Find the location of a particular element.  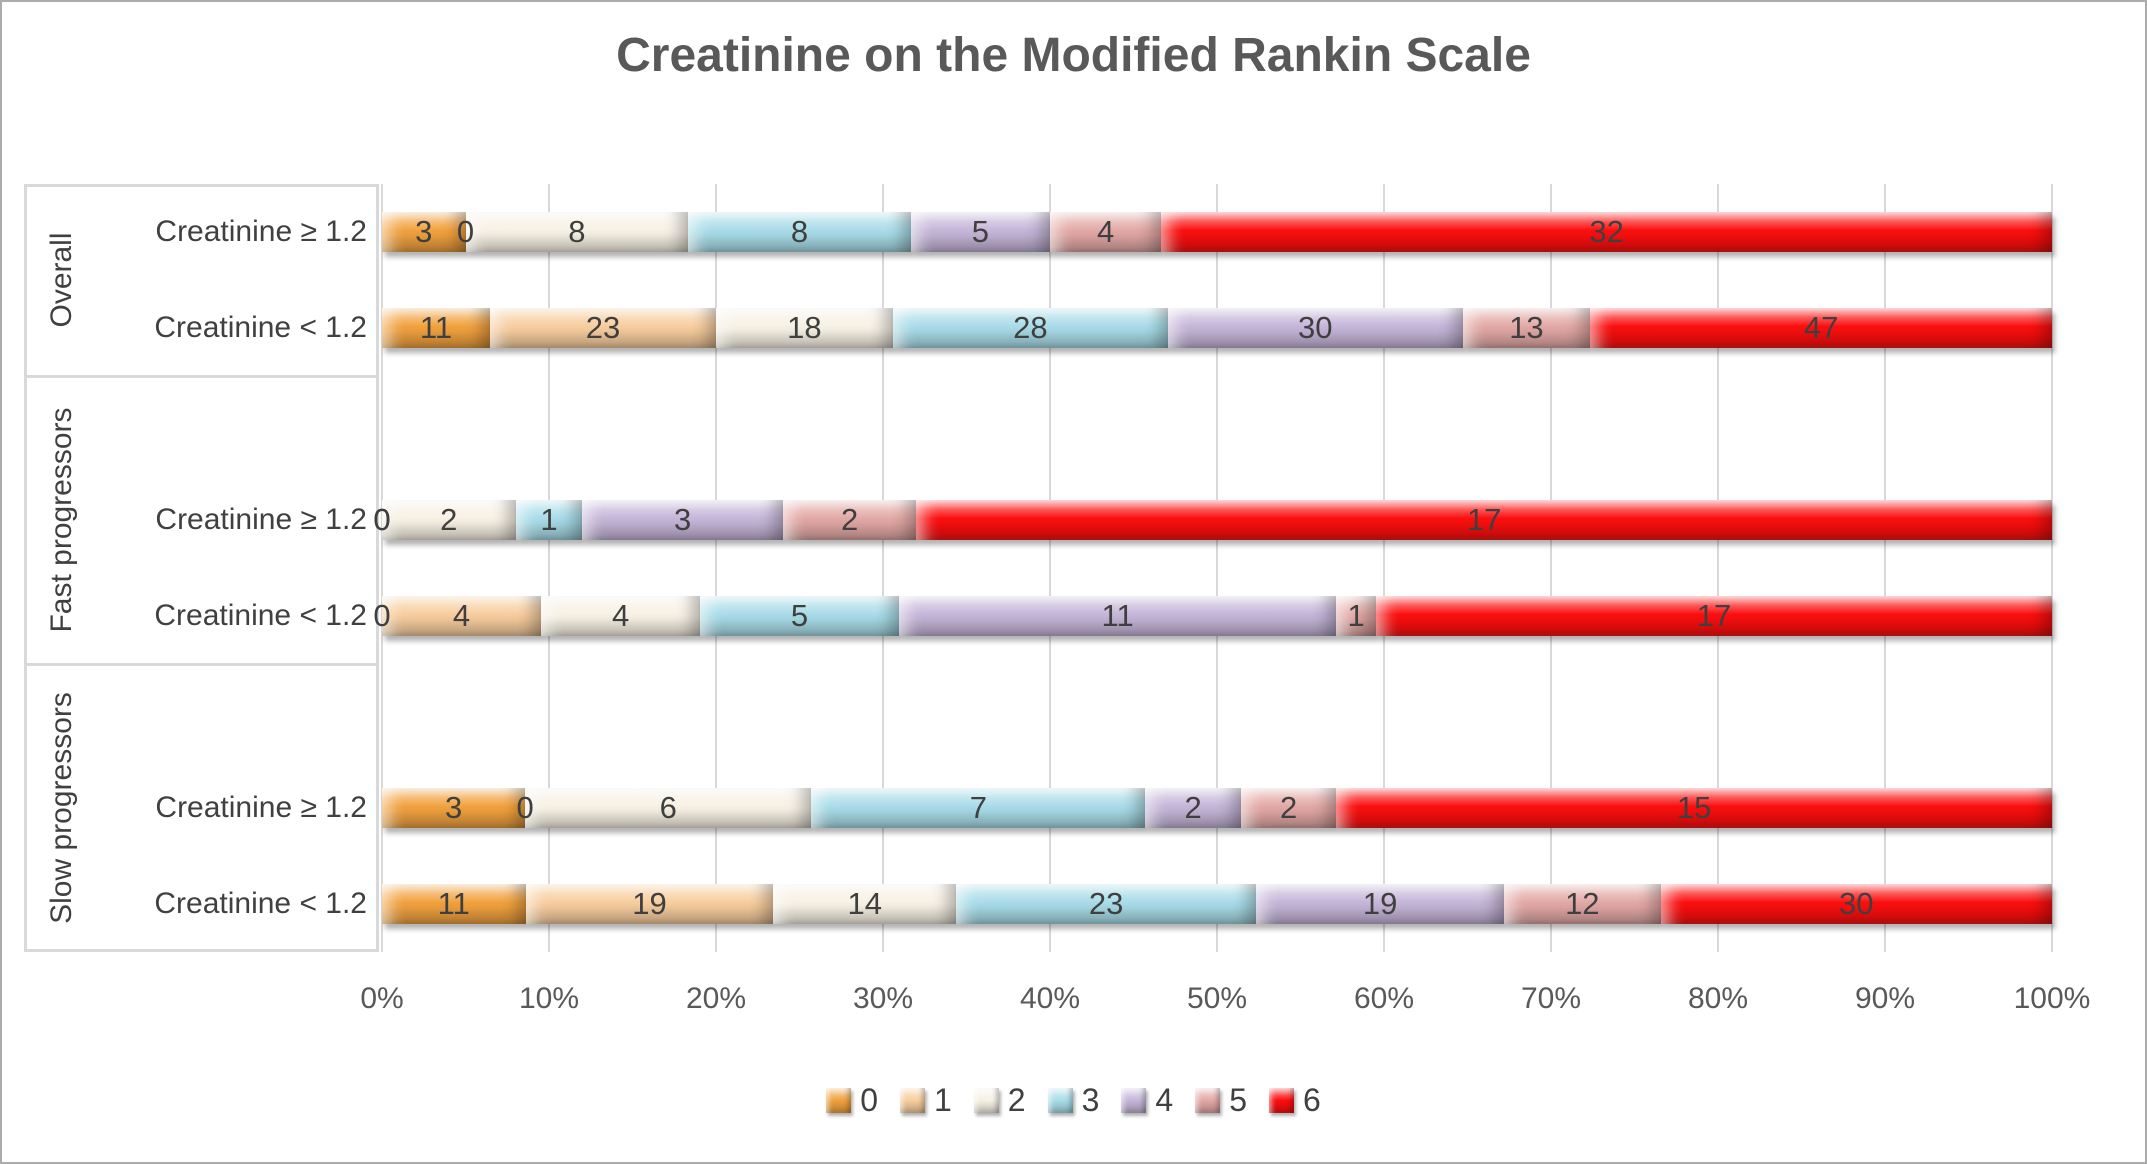

group-label: Slow progressors is located at coordinates (61, 808).